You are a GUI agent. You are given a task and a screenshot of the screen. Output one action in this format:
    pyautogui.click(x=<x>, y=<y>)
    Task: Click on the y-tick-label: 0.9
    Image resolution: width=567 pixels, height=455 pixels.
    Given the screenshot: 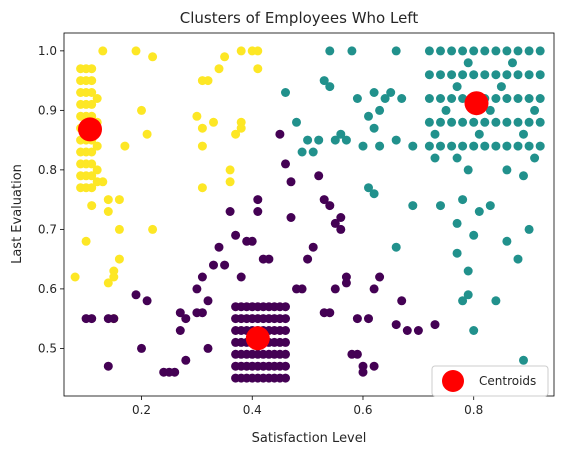 What is the action you would take?
    pyautogui.click(x=47, y=110)
    